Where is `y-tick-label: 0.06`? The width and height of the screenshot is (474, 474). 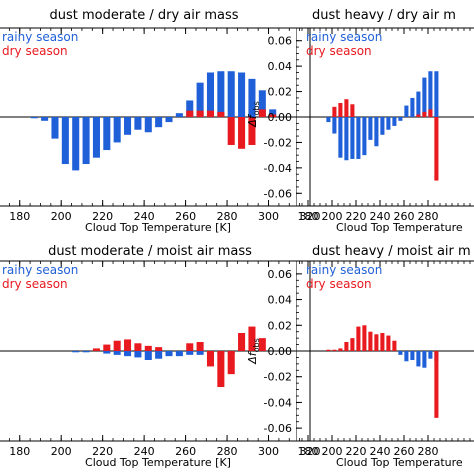 y-tick-label: 0.06 is located at coordinates (280, 41).